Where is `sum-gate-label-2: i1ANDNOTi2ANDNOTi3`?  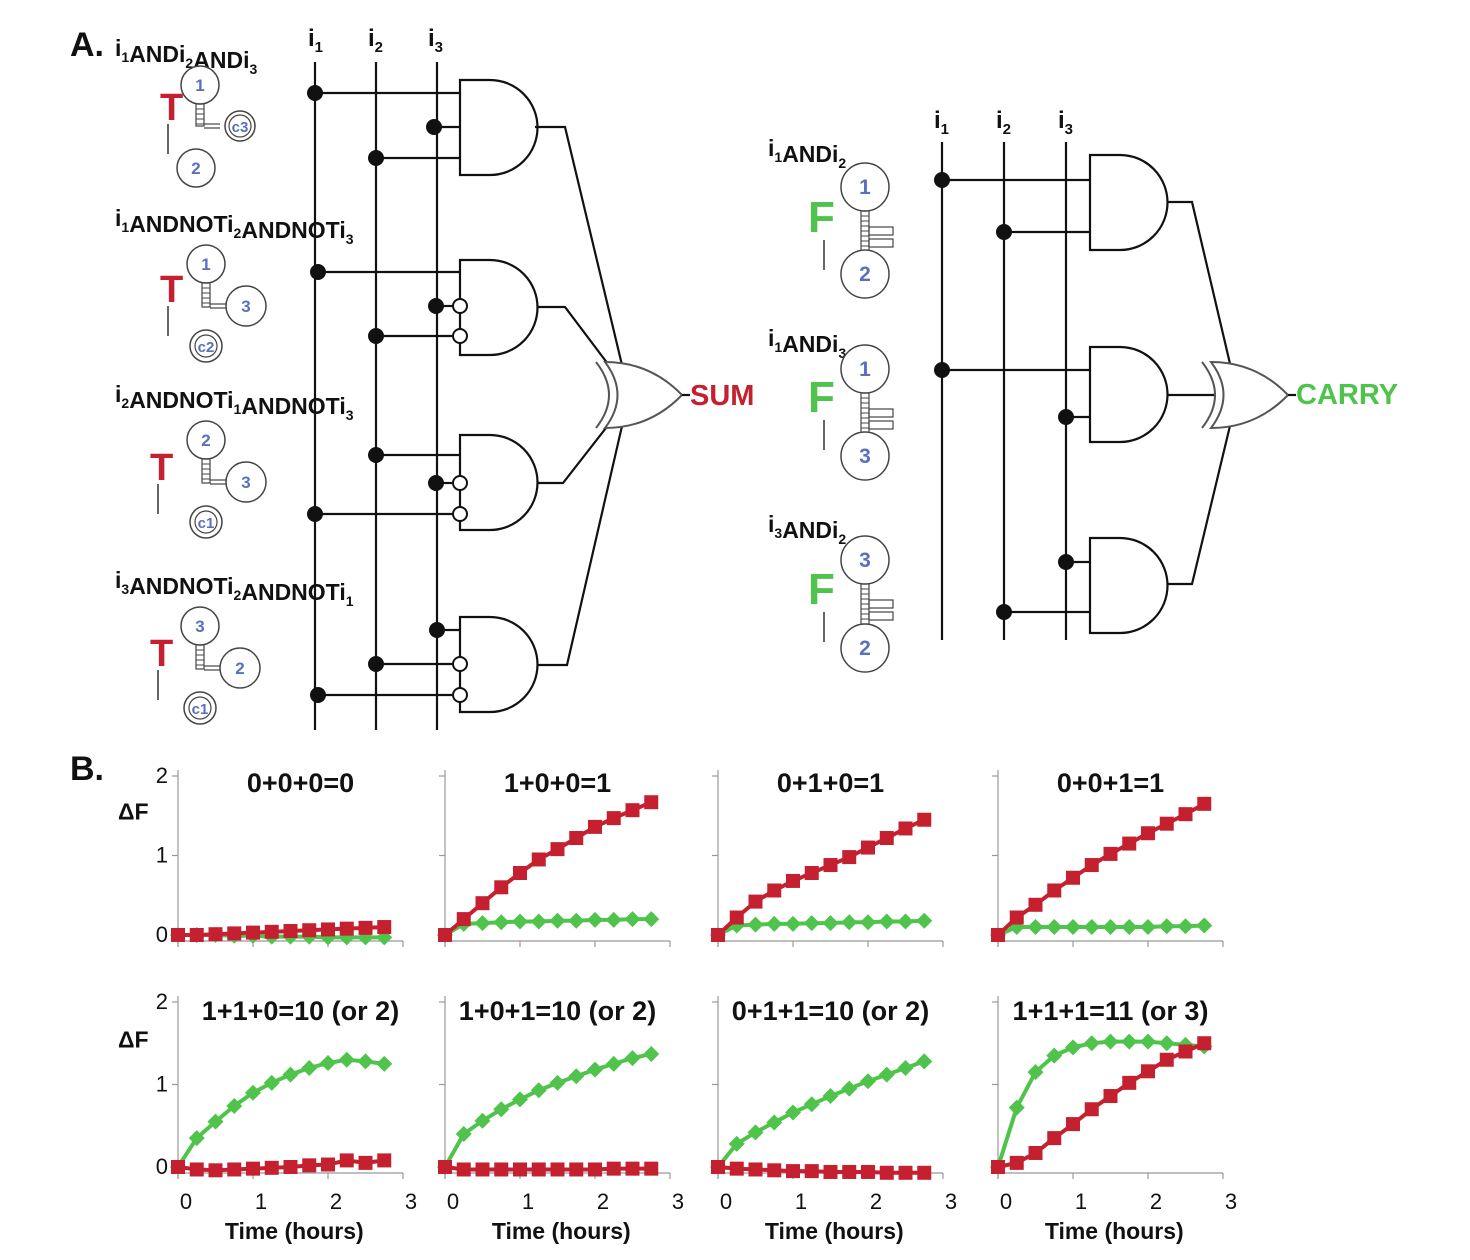 sum-gate-label-2: i1ANDNOTi2ANDNOTi3 is located at coordinates (234, 226).